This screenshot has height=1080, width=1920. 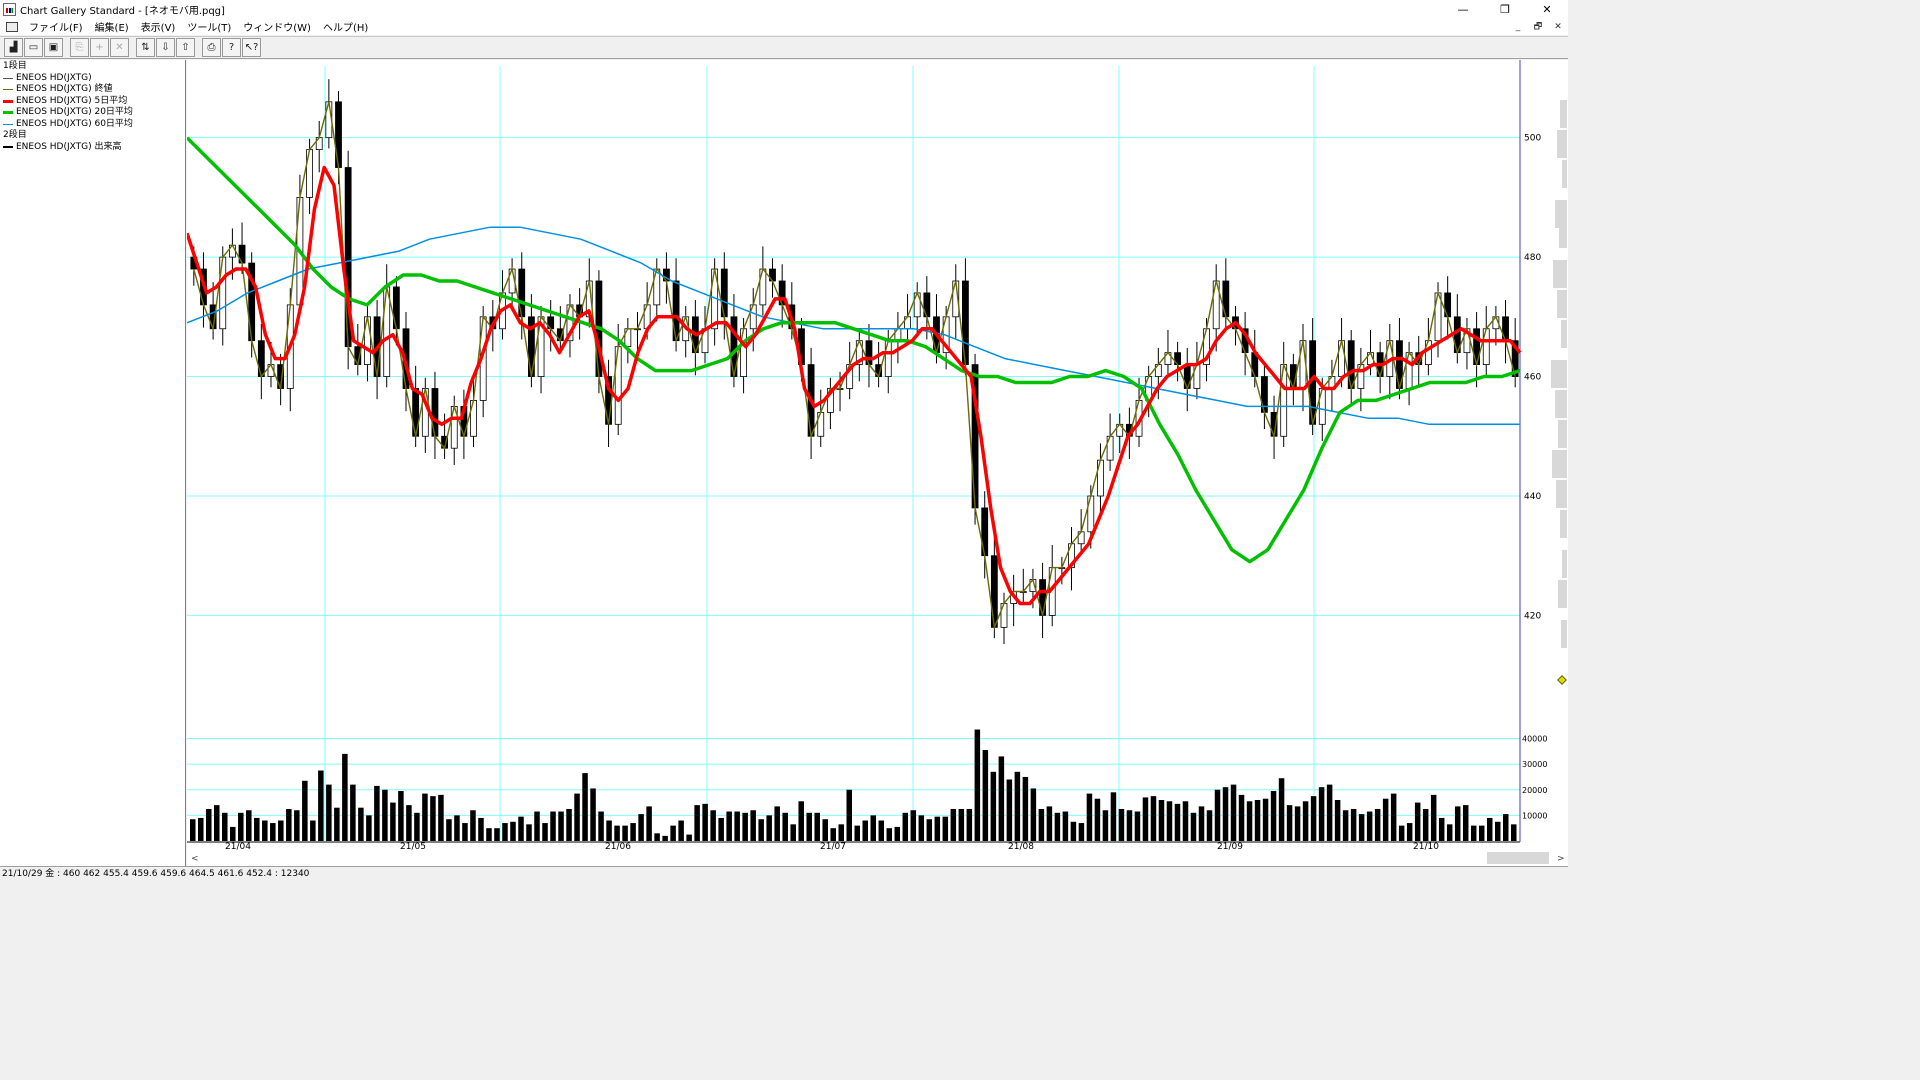 I want to click on doc-minimize-button: _, so click(x=1518, y=26).